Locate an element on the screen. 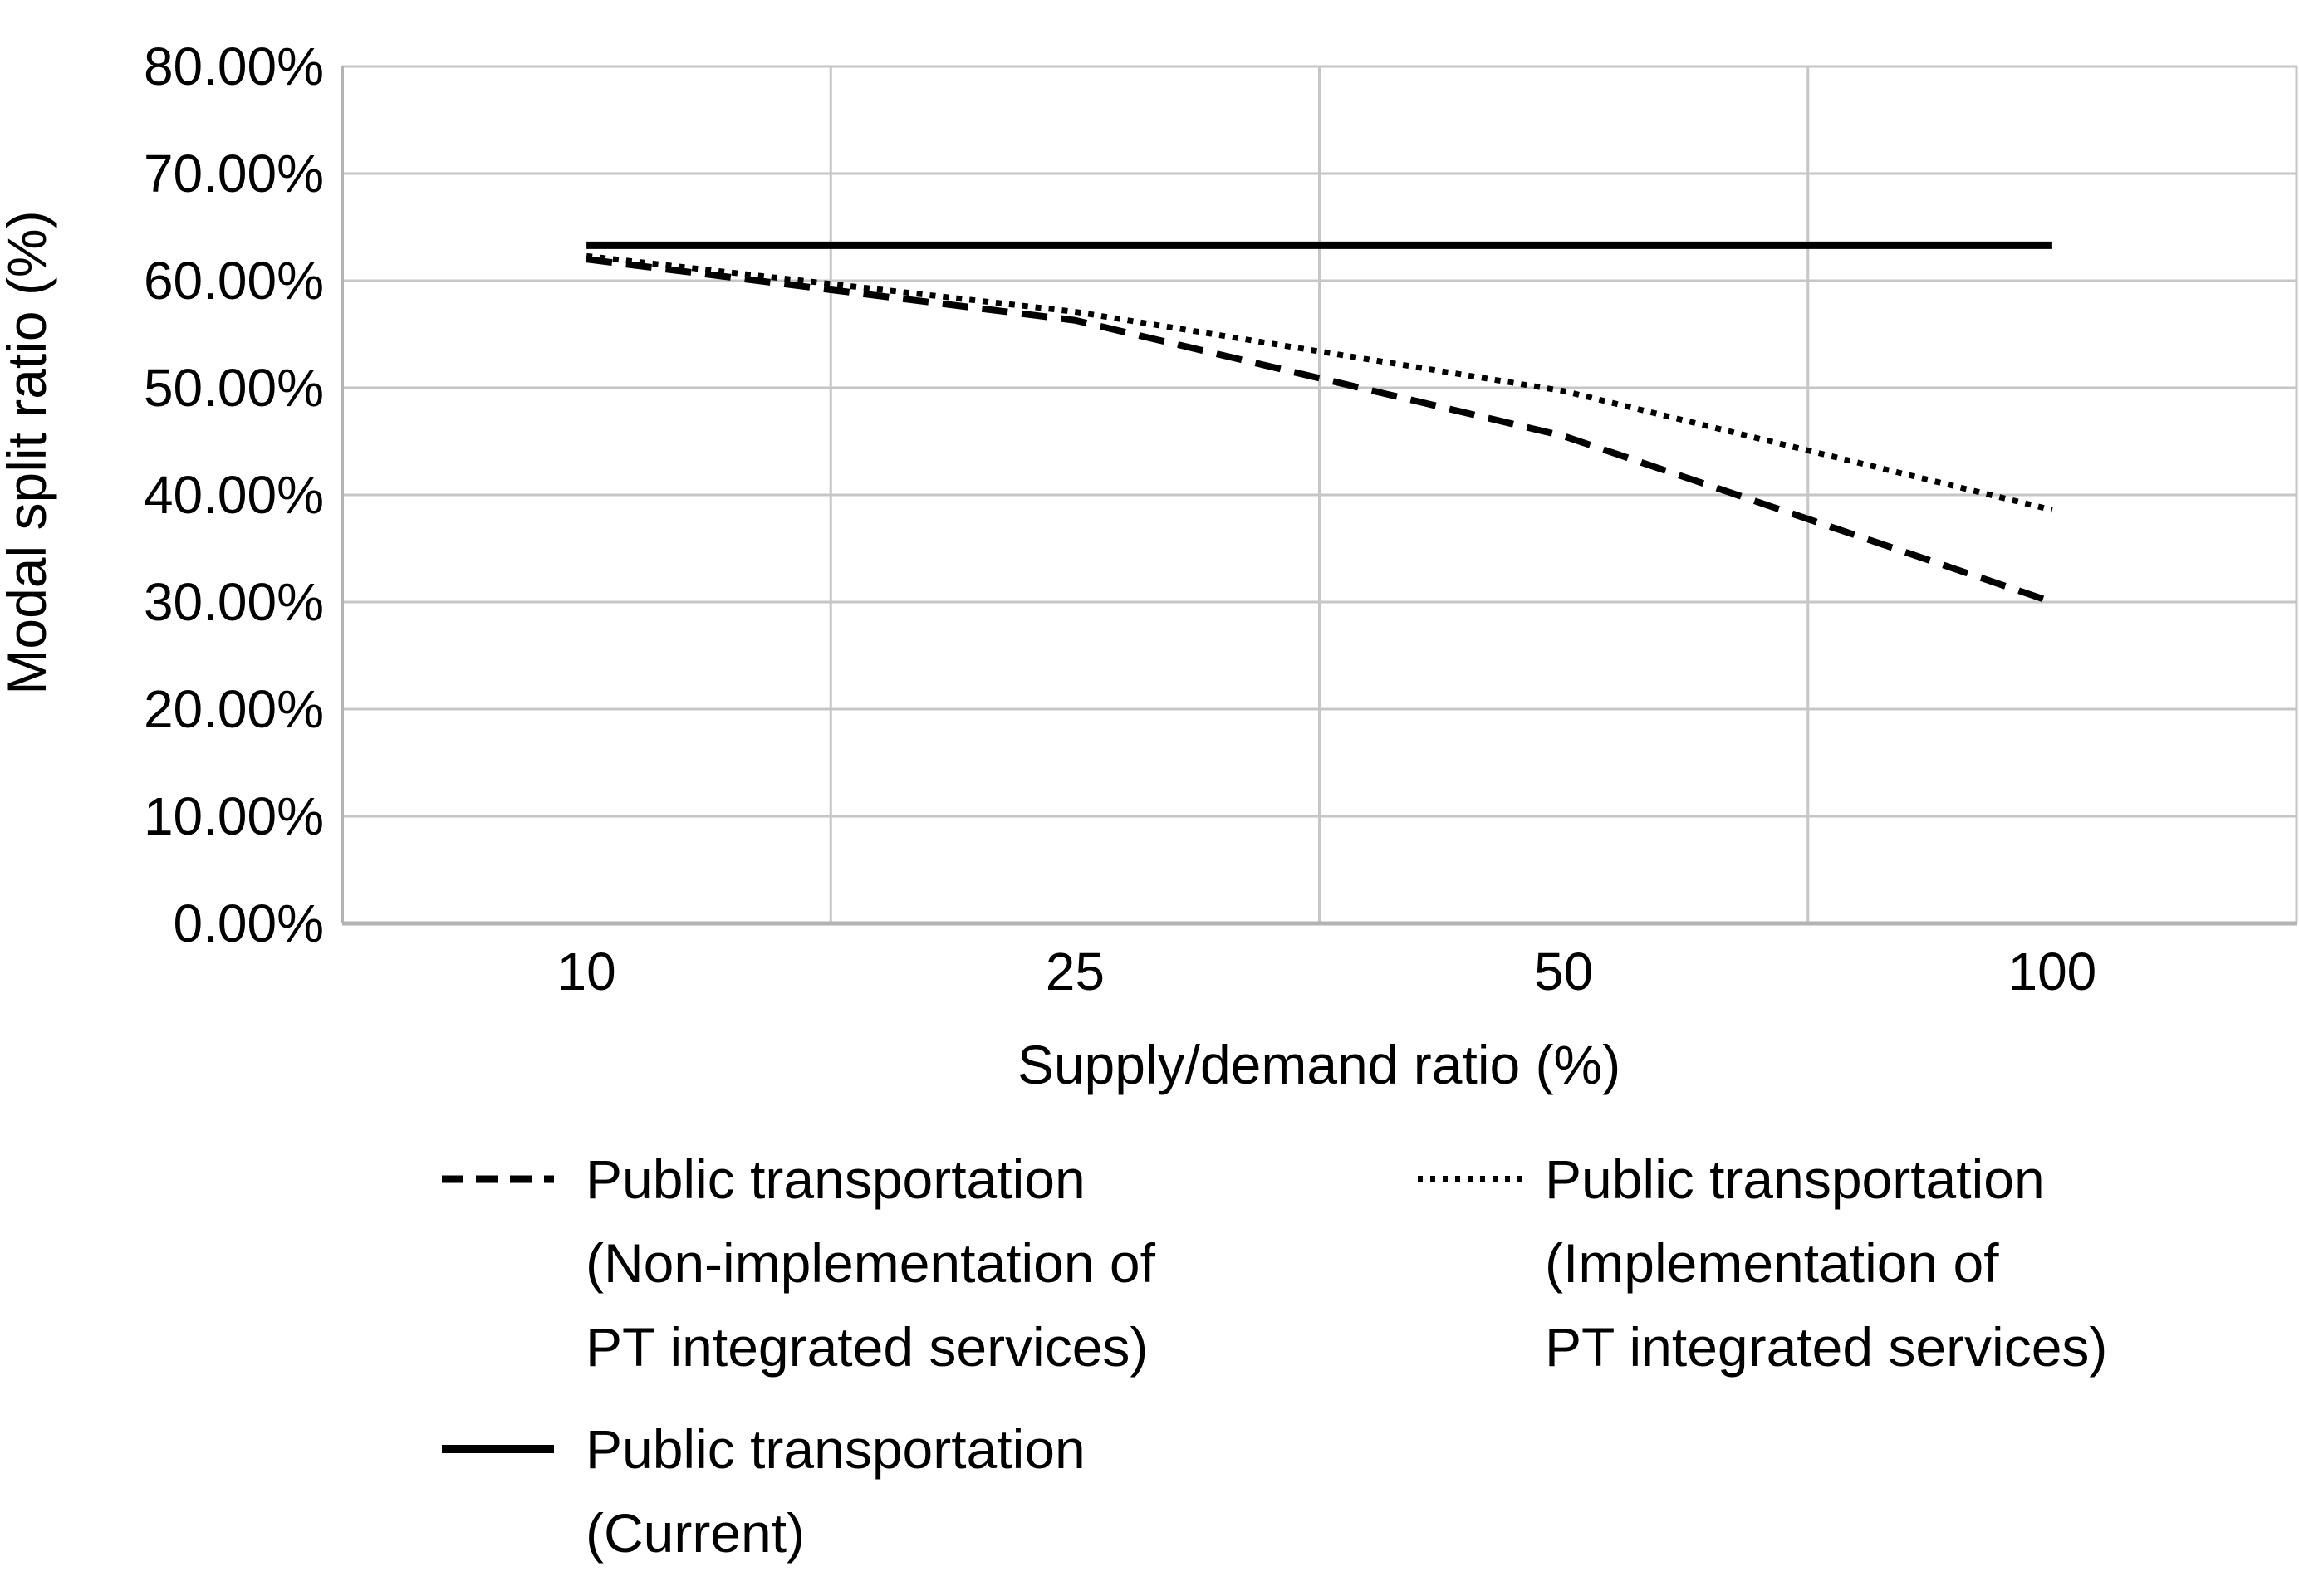  y-tick-label: 80.00% is located at coordinates (234, 66).